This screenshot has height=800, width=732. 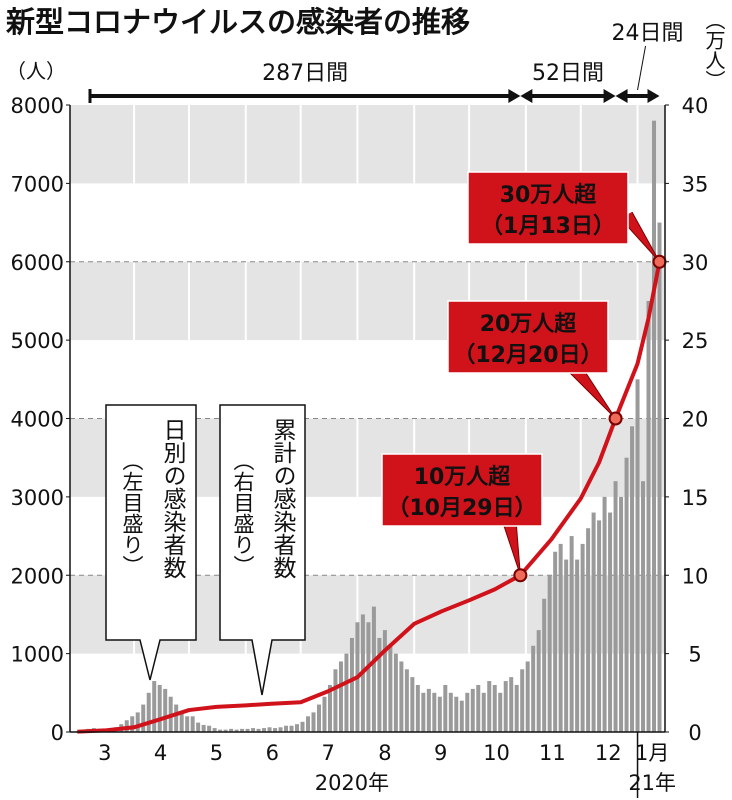 What do you see at coordinates (237, 22) in the screenshot?
I see `chart-title: 新型コロナウイルスの感染者の推移` at bounding box center [237, 22].